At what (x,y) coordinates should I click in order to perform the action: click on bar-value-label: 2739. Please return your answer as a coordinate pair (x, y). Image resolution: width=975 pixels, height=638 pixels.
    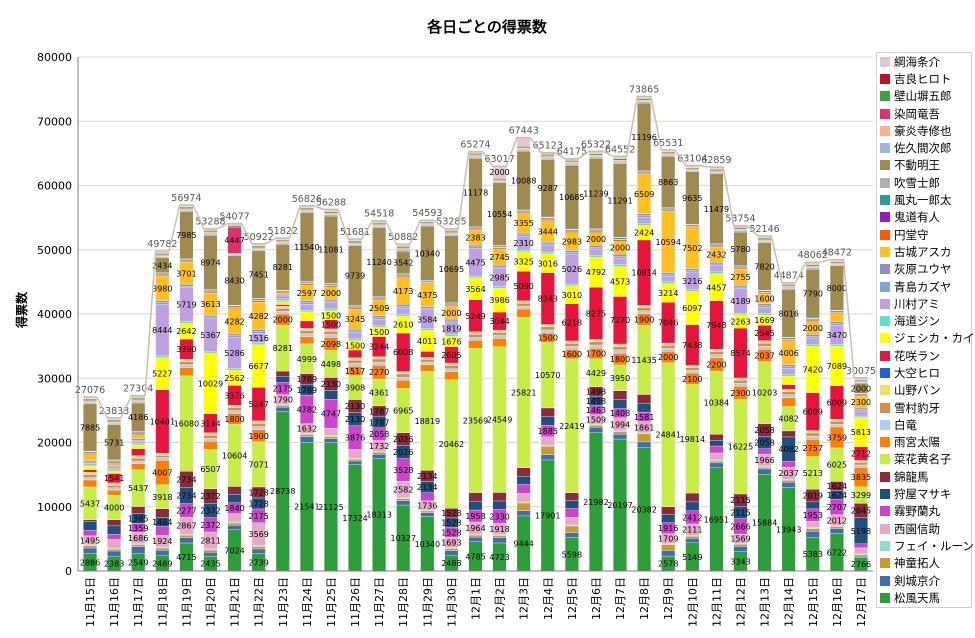
    Looking at the image, I should click on (259, 562).